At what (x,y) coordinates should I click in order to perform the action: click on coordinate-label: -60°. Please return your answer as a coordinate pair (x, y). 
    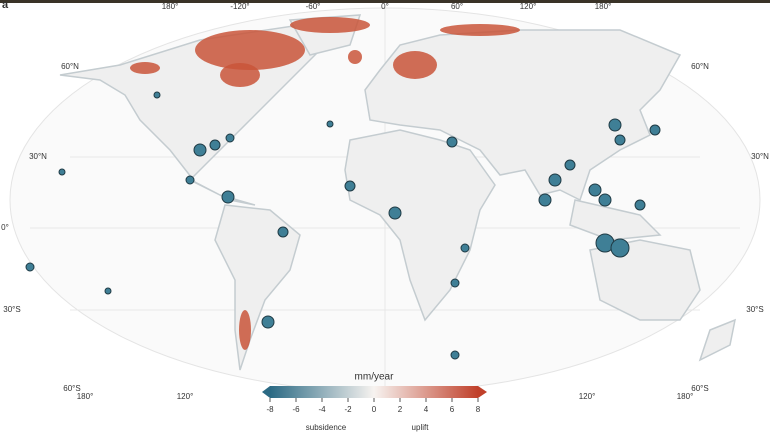
    Looking at the image, I should click on (313, 6).